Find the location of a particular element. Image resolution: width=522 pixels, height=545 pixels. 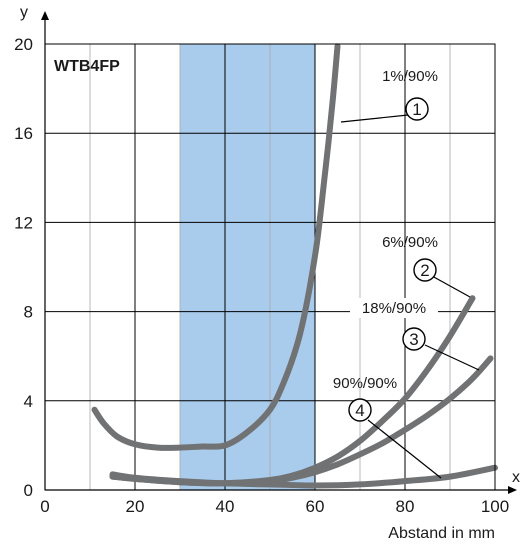

y-tick-label: 12 is located at coordinates (23, 222).